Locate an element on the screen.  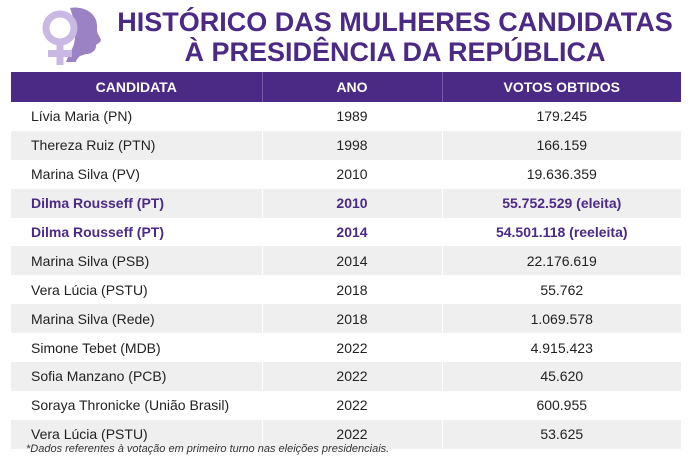
cell-votos: 54.501.118 (reeleita) is located at coordinates (561, 232).